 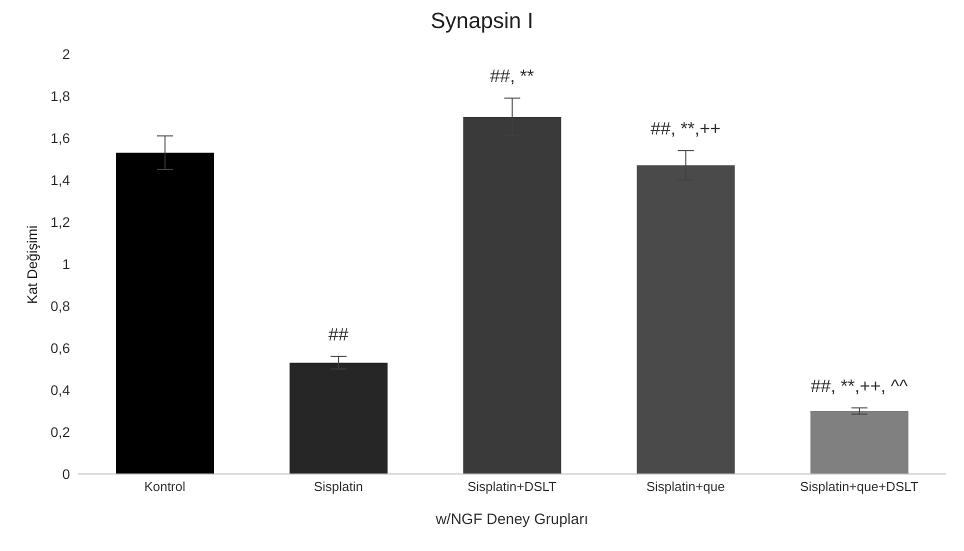 I want to click on y-tick-label: 1, so click(x=66, y=264).